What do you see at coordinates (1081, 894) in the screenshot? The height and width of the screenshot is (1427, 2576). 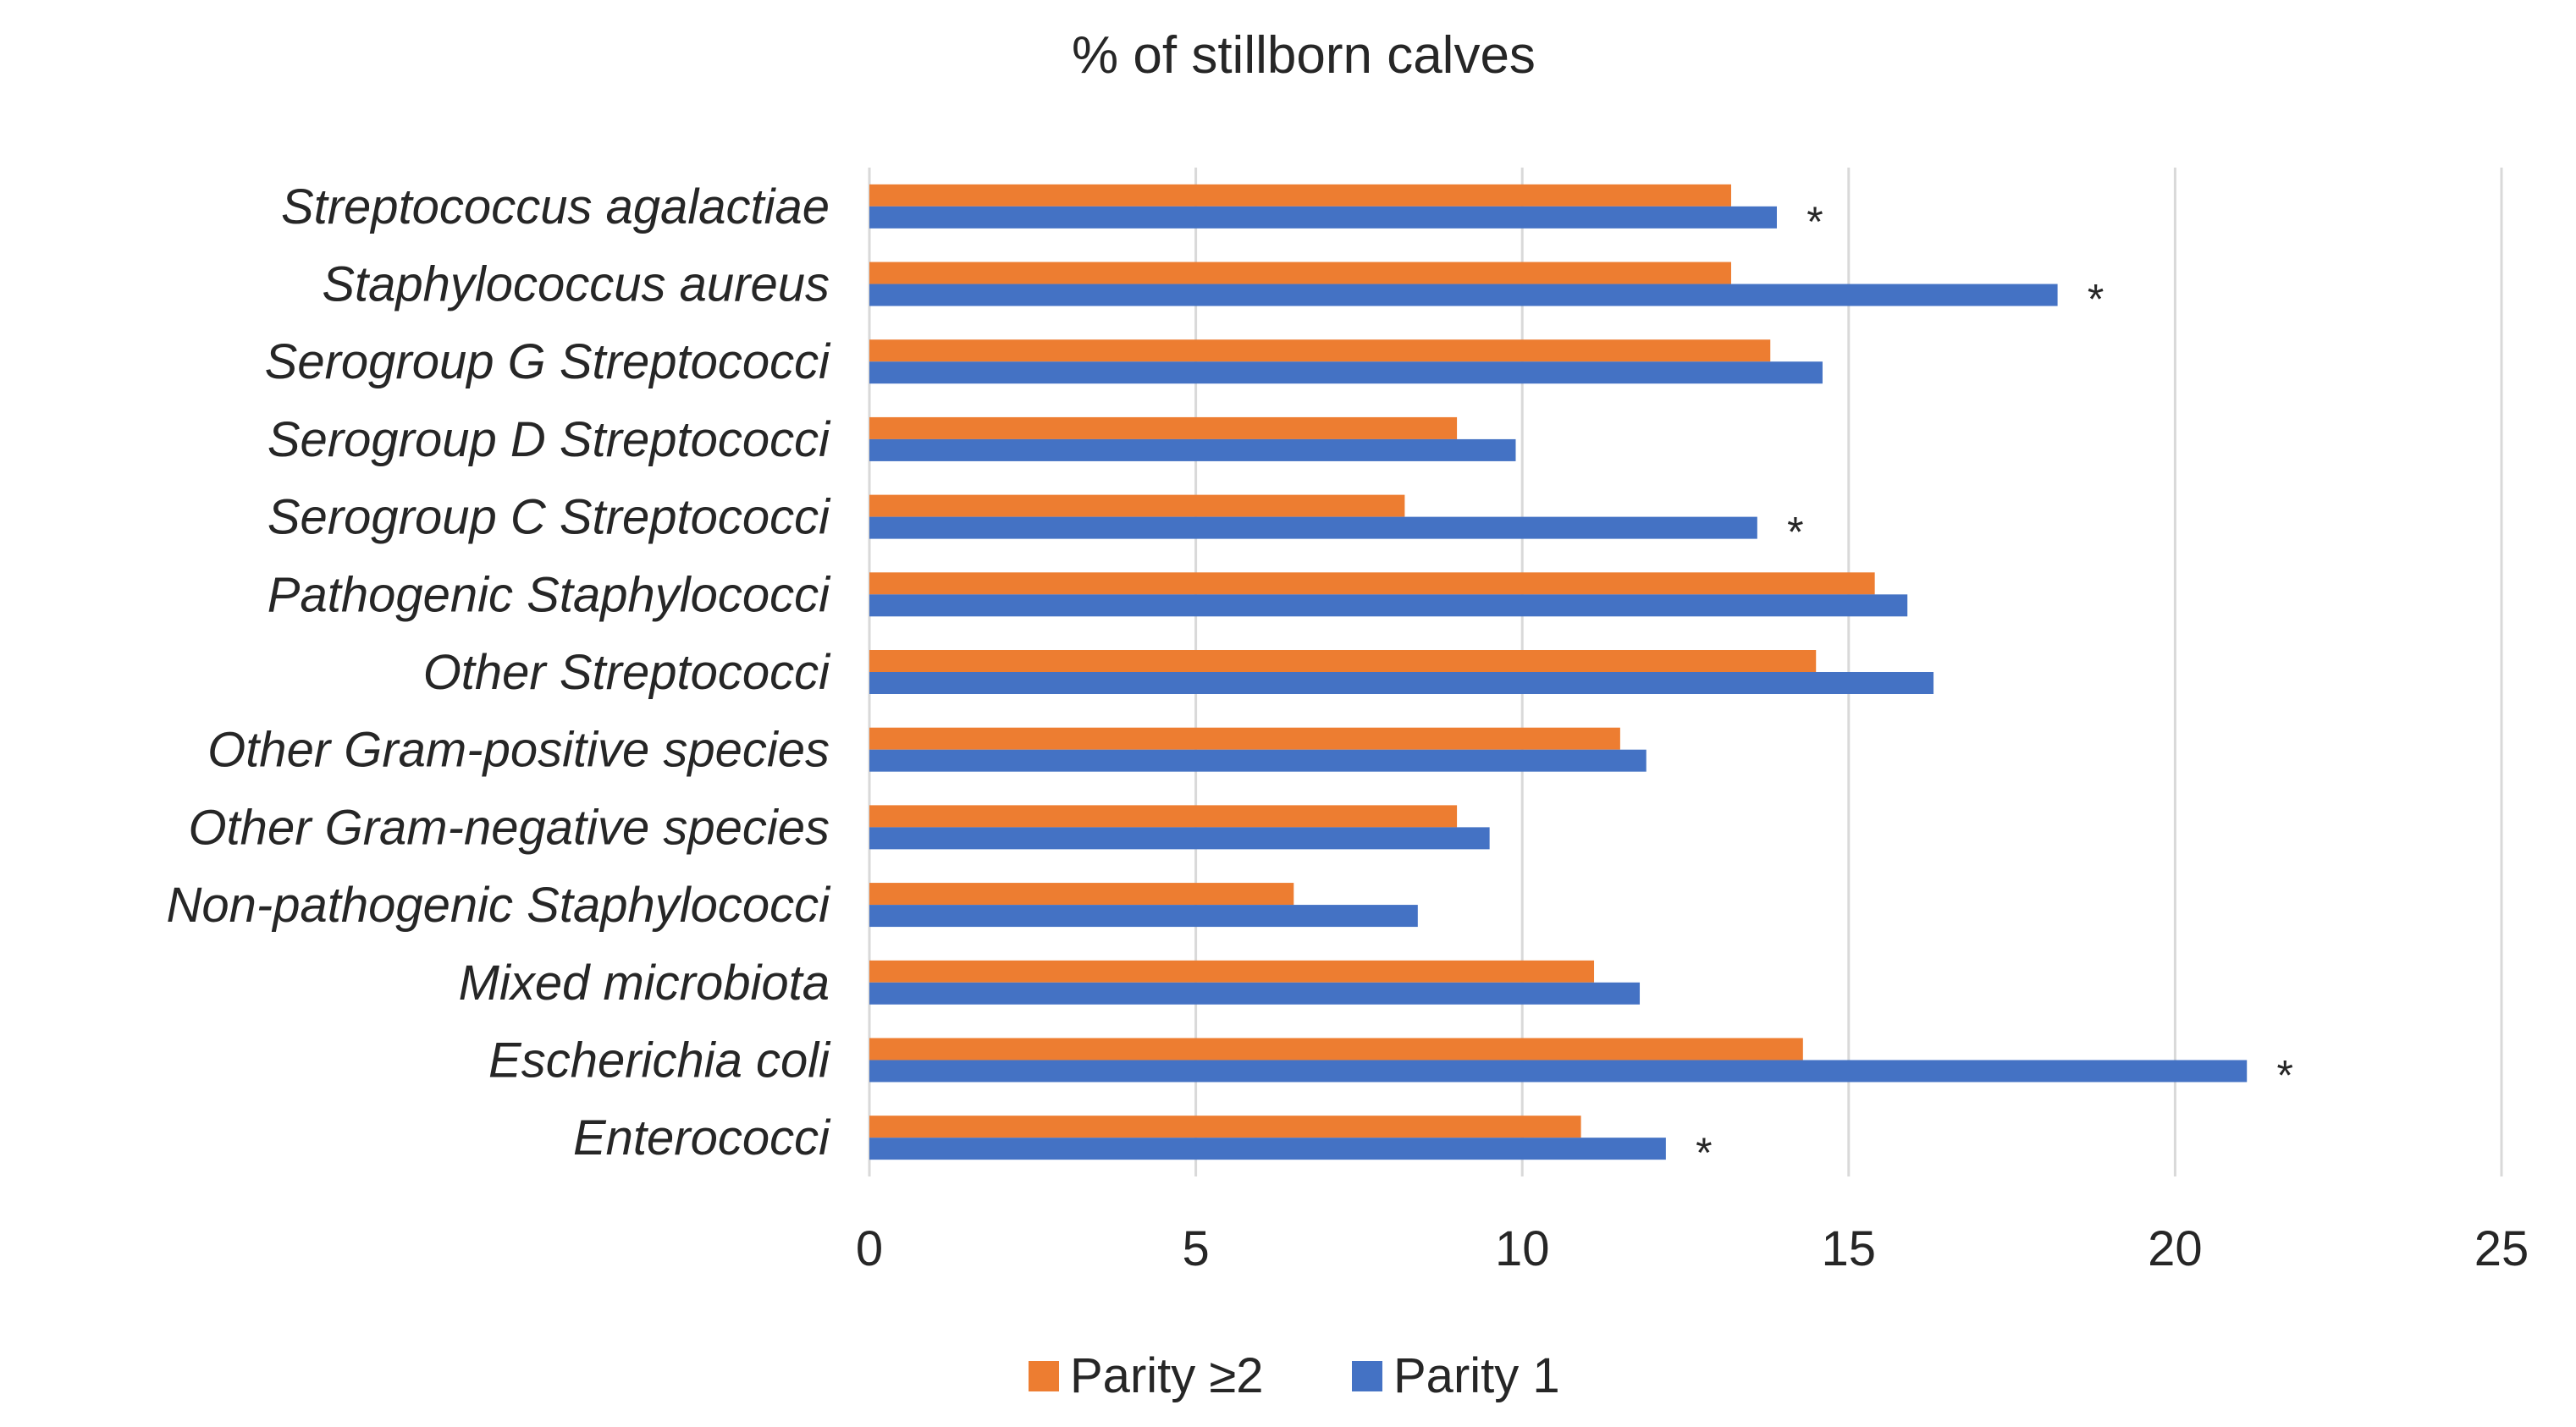 I see `bar-parity-ge2-non-pathogenic-staphylococci` at bounding box center [1081, 894].